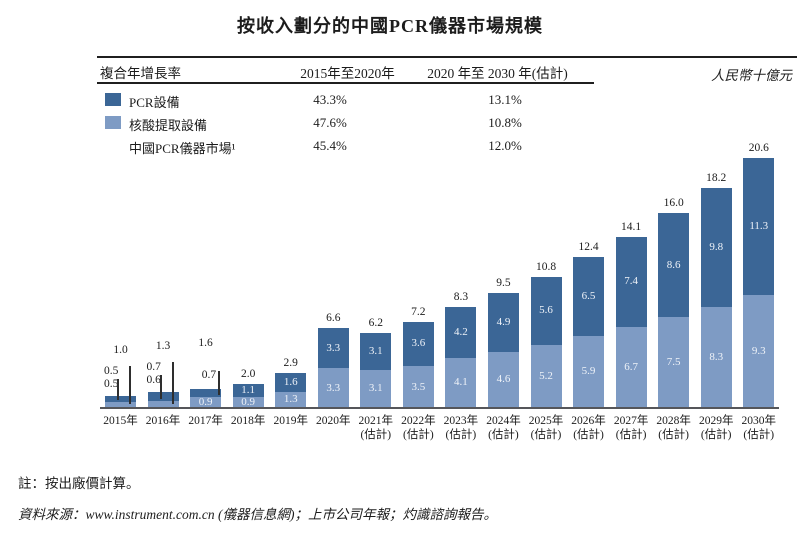 Image resolution: width=800 pixels, height=534 pixels. I want to click on bar-value-label: 5.6, so click(546, 309).